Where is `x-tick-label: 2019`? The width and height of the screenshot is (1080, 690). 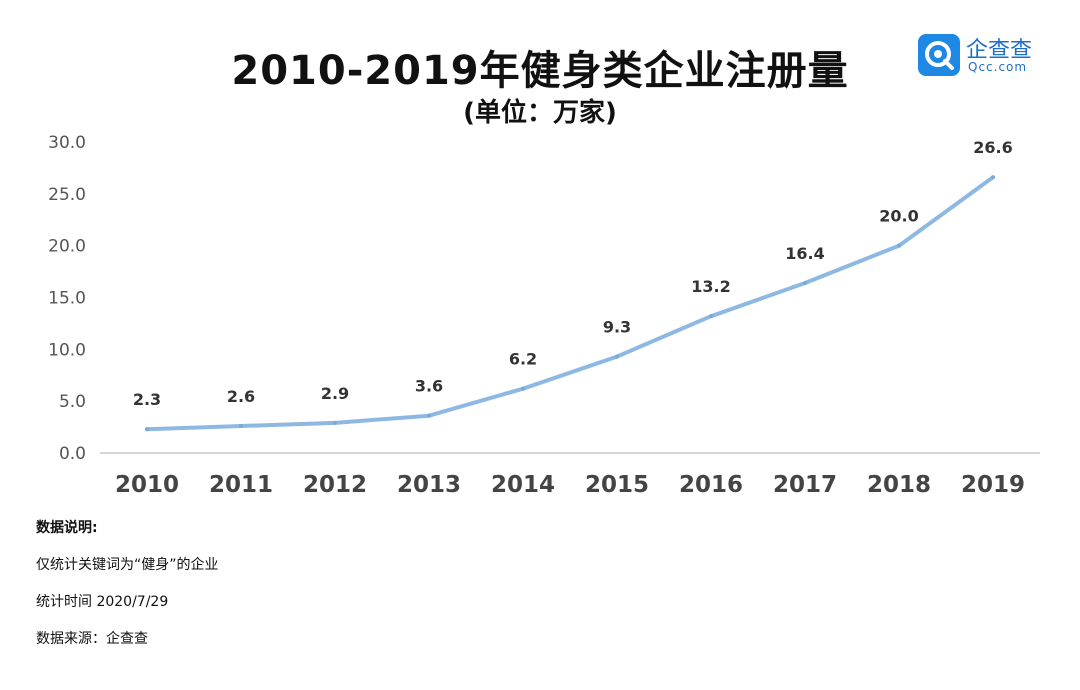 x-tick-label: 2019 is located at coordinates (993, 485).